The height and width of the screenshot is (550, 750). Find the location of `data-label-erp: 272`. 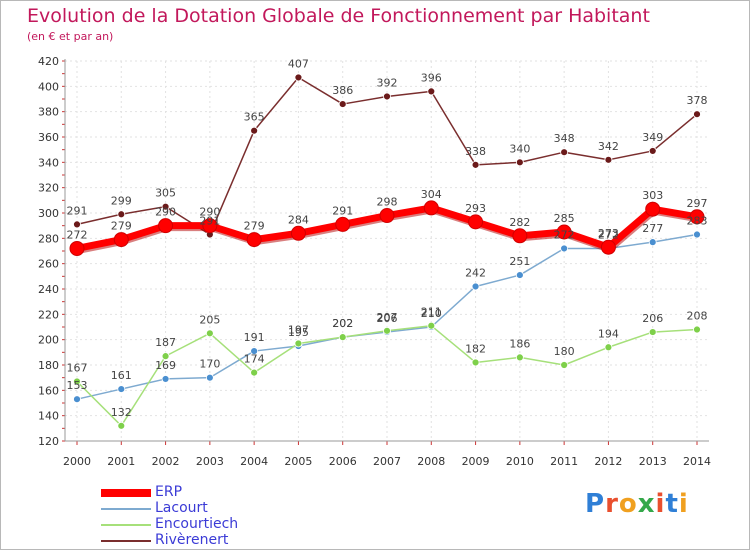

data-label-erp: 272 is located at coordinates (77, 234).